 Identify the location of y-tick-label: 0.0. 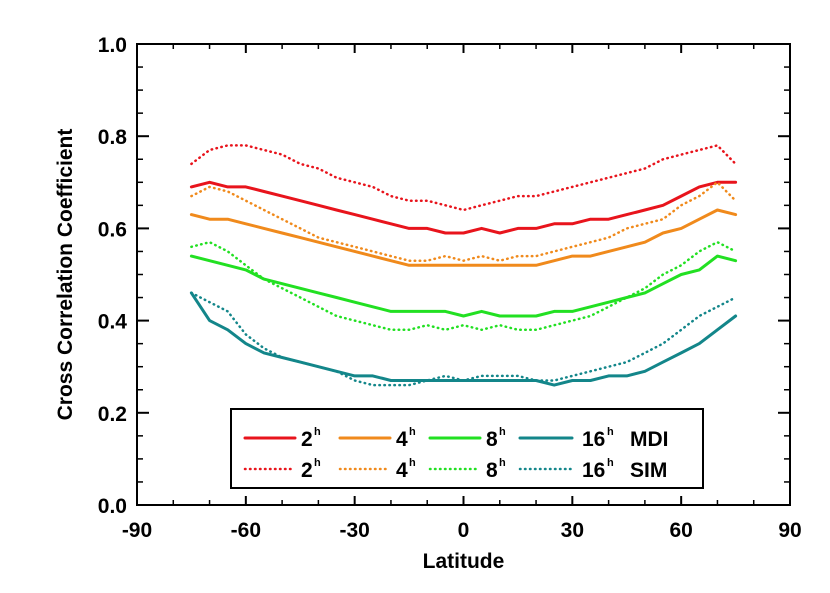
(112, 506).